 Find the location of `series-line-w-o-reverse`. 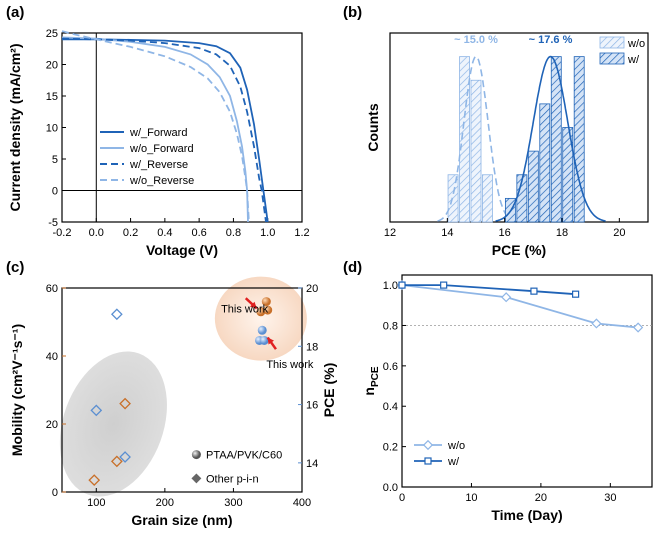

series-line-w-o-reverse is located at coordinates (155, 126).